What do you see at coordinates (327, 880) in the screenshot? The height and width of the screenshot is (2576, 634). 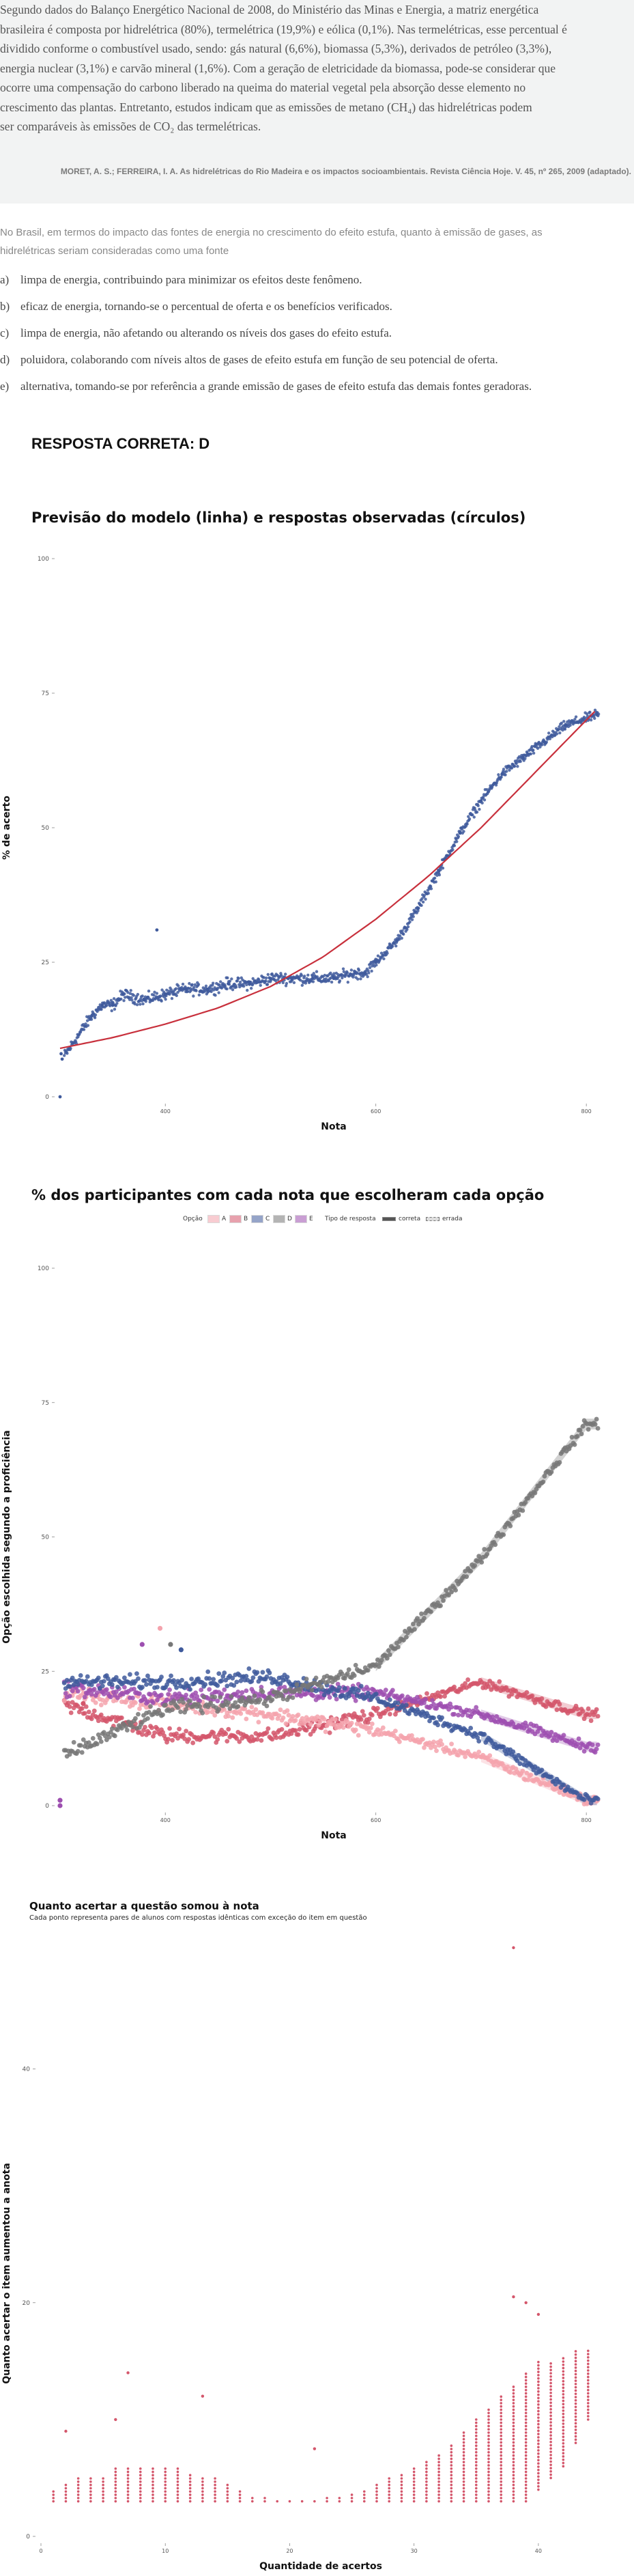 I see `chart1-model-line` at bounding box center [327, 880].